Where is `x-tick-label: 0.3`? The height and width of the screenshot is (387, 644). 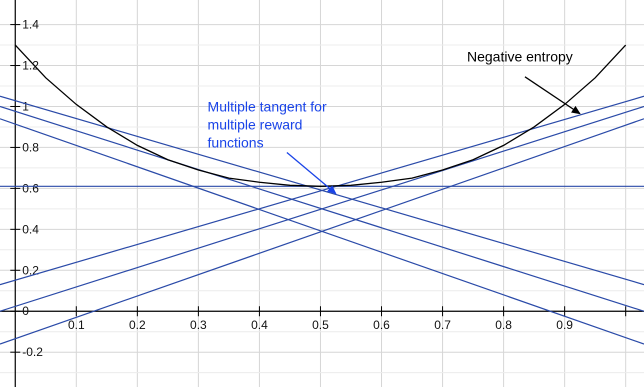
x-tick-label: 0.3 is located at coordinates (198, 325).